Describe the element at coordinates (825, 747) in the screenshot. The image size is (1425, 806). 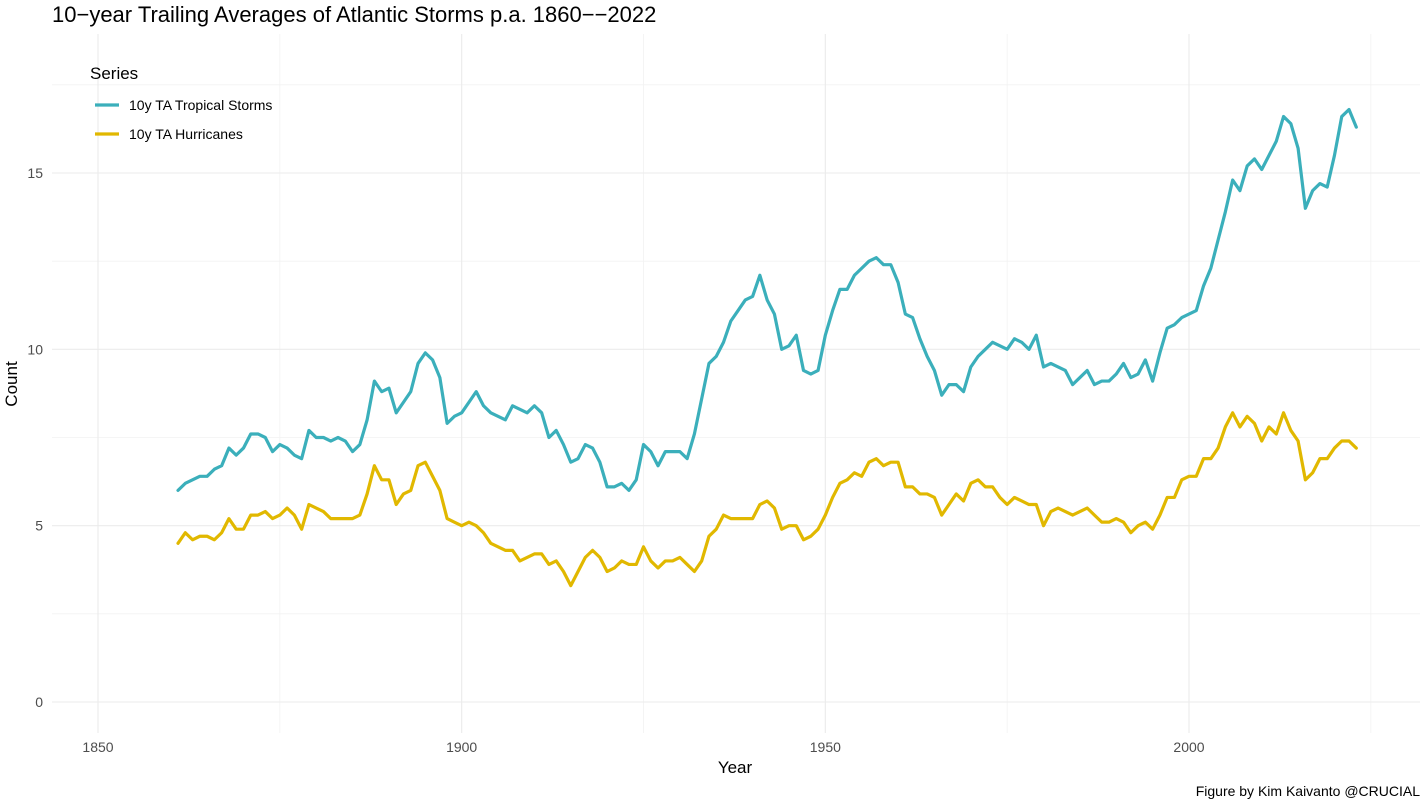
I see `x-tick-label: 1950` at that location.